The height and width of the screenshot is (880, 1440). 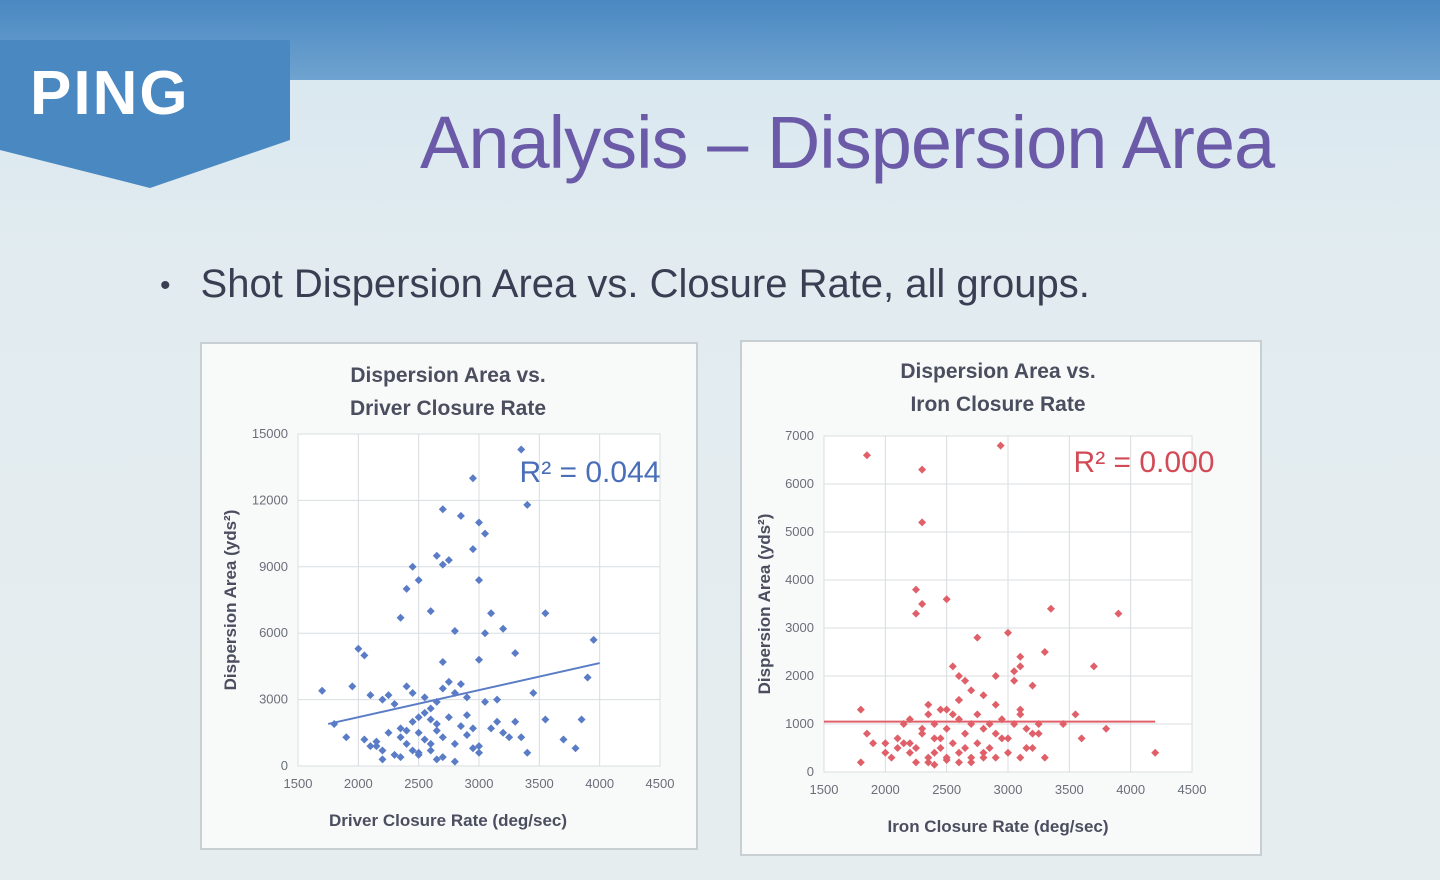 What do you see at coordinates (284, 765) in the screenshot?
I see `y-tick-label: 0` at bounding box center [284, 765].